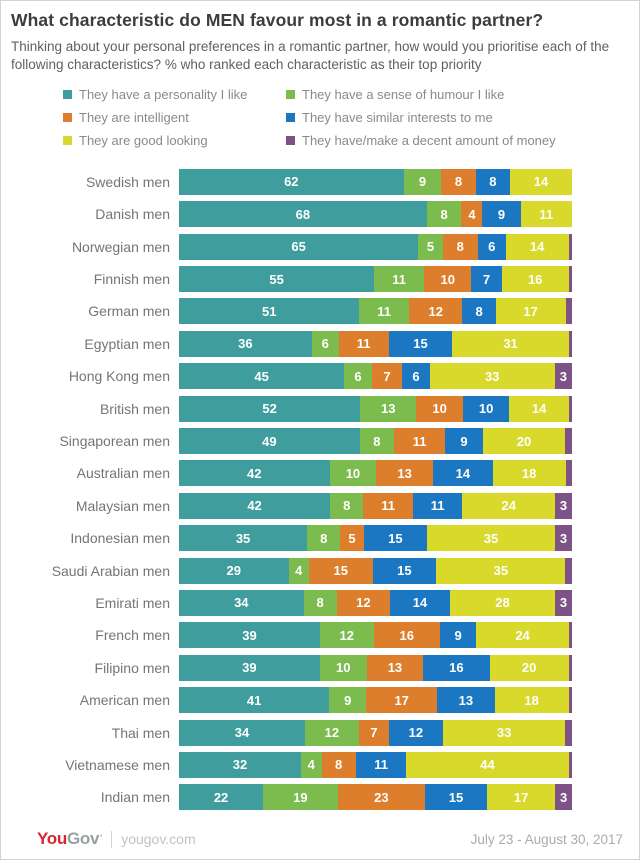 Image resolution: width=640 pixels, height=860 pixels. I want to click on bar-segment-humour: 11, so click(384, 311).